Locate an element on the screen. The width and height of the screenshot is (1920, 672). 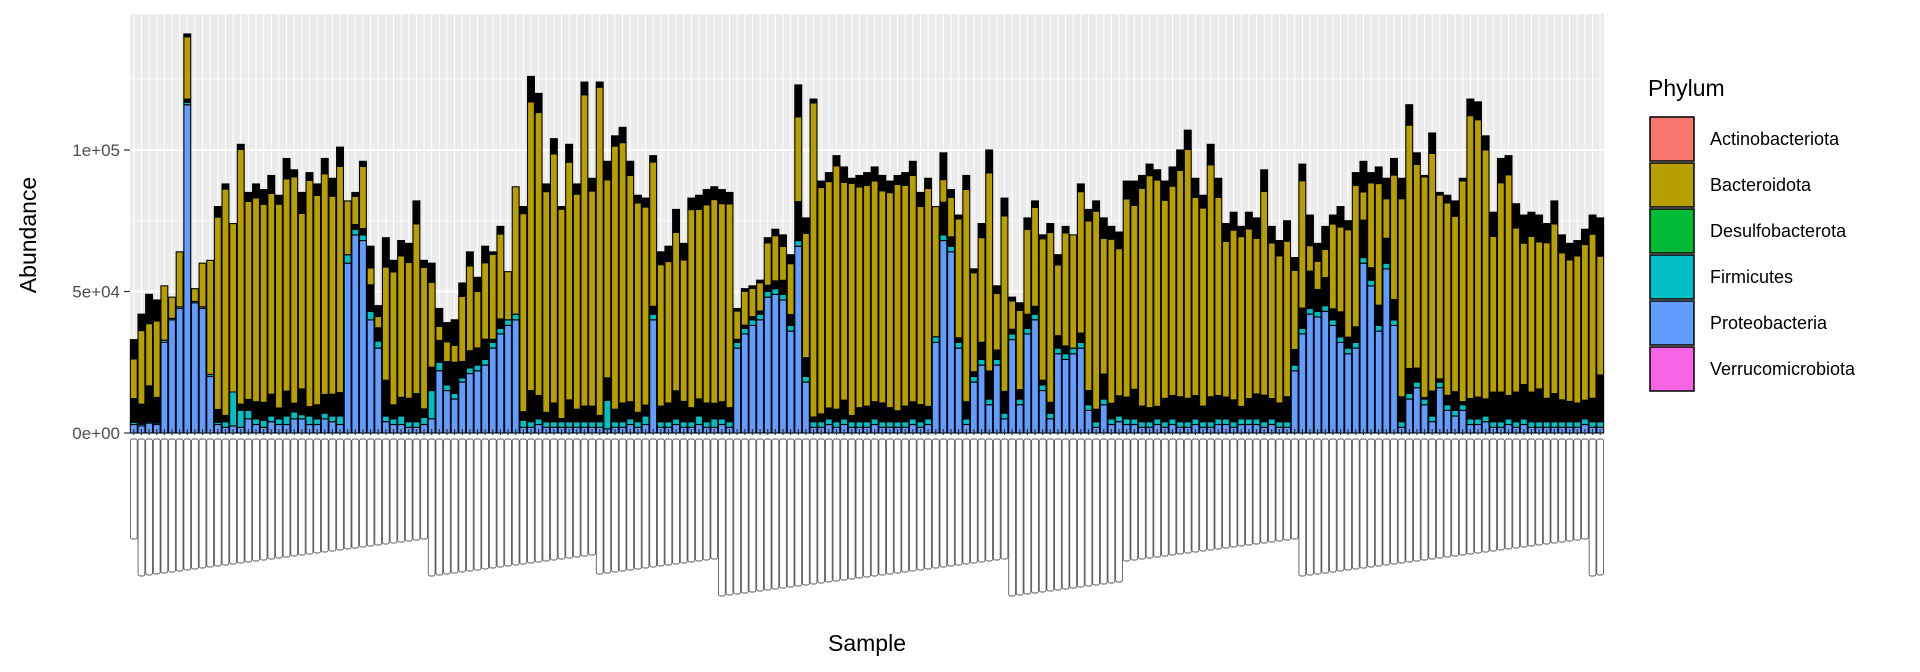
legend-label: Bacteroidota is located at coordinates (1761, 185).